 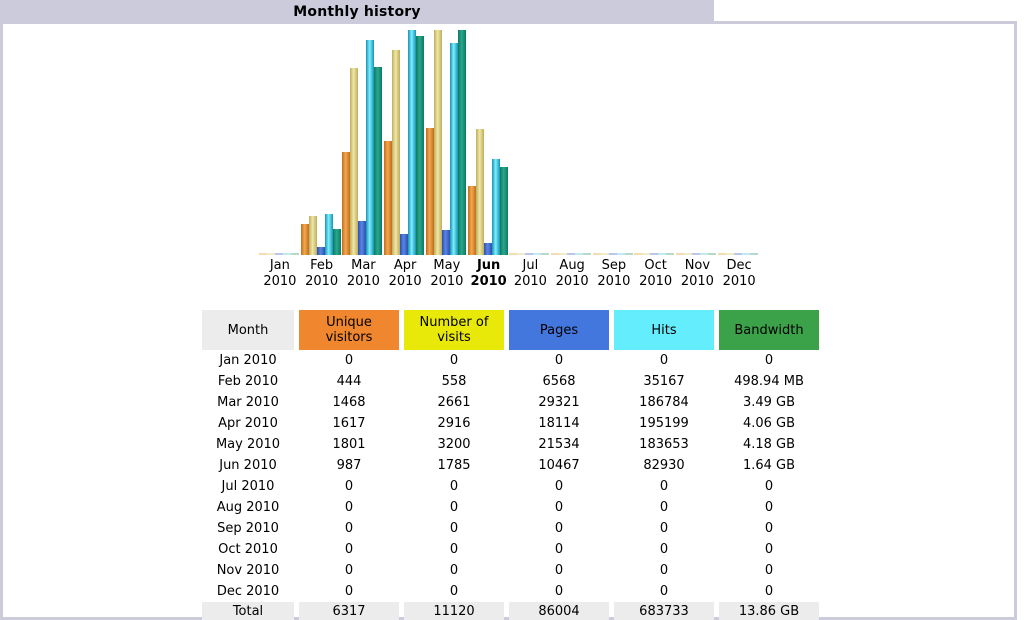 I want to click on x-axis-label-dec-2010: Dec 2010, so click(x=739, y=273).